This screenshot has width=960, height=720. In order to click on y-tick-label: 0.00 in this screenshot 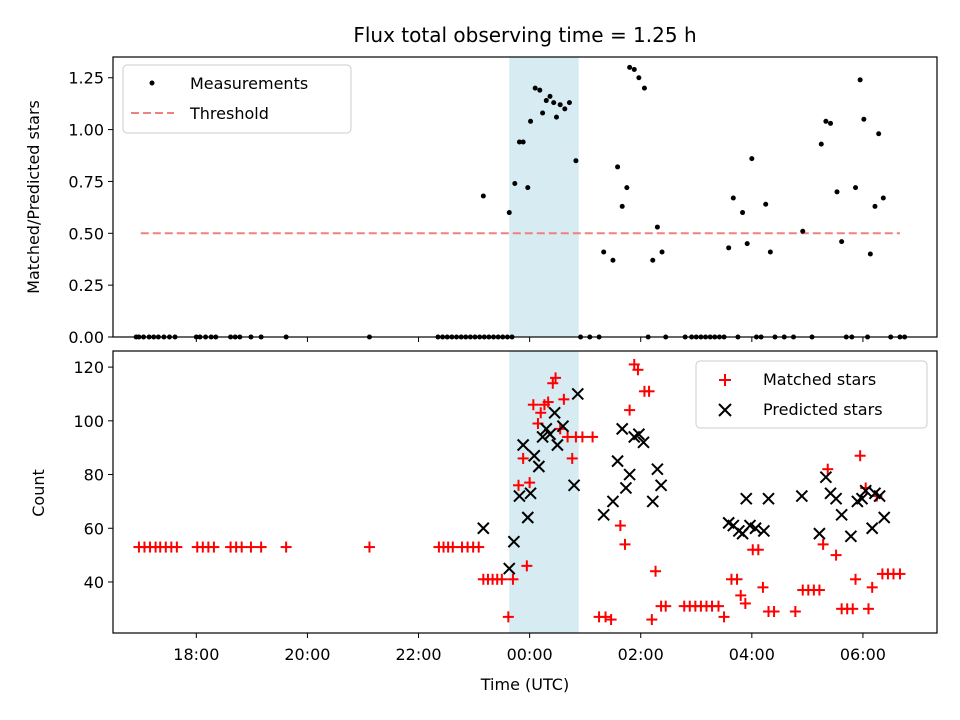, I will do `click(86, 337)`.